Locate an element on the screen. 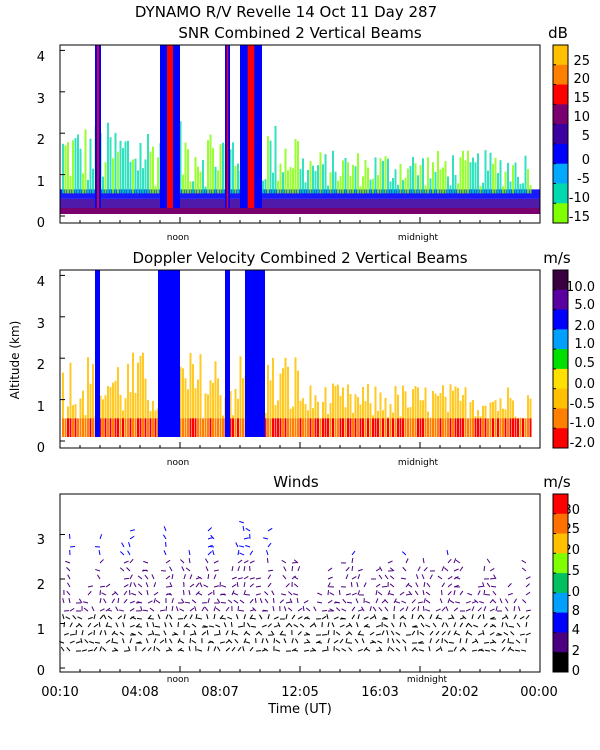  winds-colorbar: 30 25 20 15 10 8 4 2 0 is located at coordinates (566, 586).